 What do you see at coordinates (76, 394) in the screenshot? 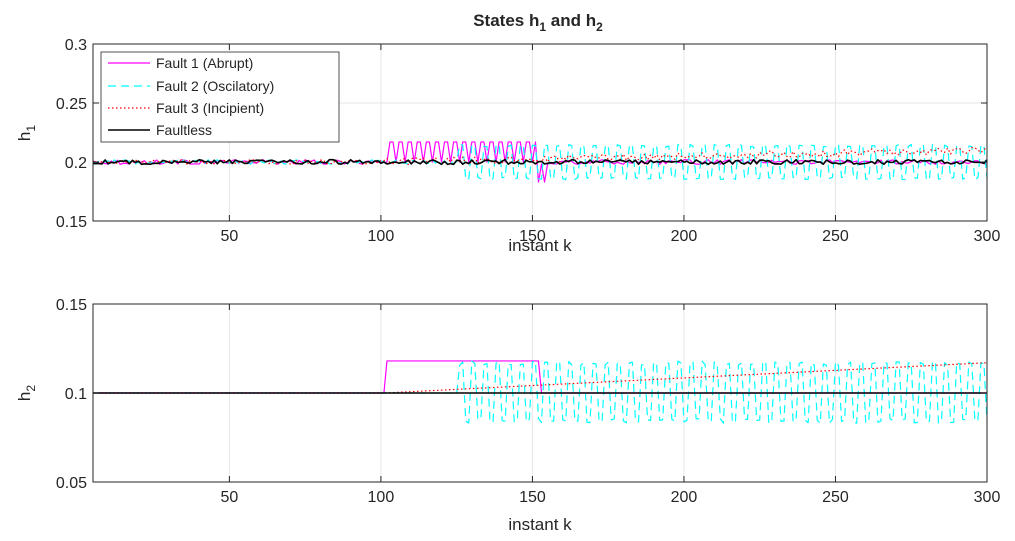
I see `y-tick-label: 0.1` at bounding box center [76, 394].